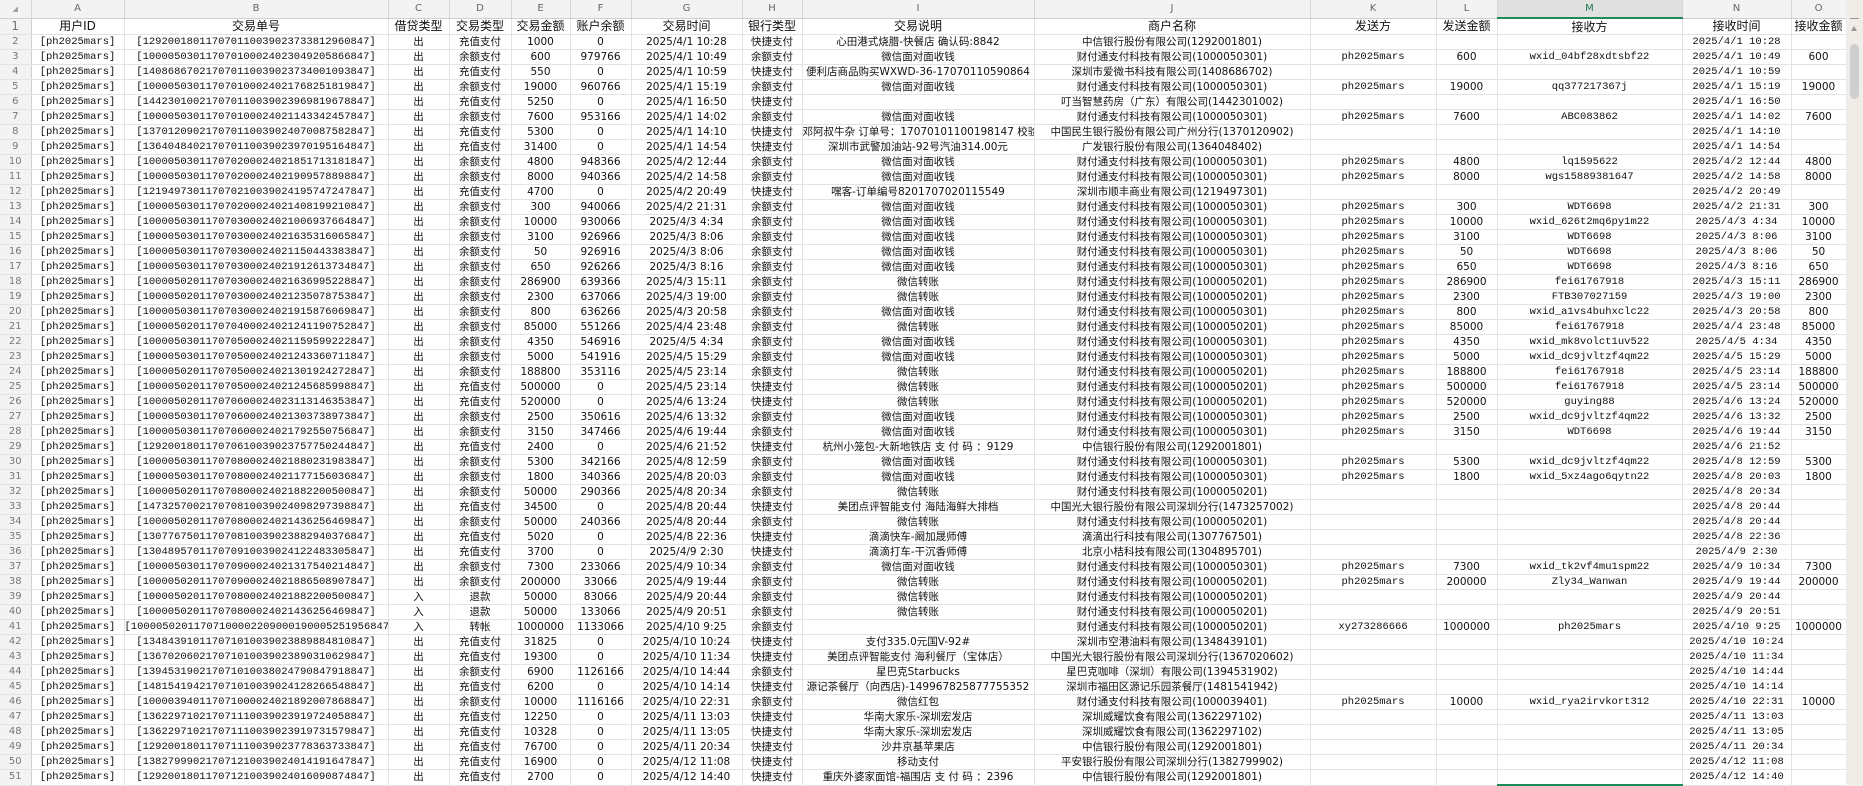  What do you see at coordinates (1819, 762) in the screenshot?
I see `cell-o` at bounding box center [1819, 762].